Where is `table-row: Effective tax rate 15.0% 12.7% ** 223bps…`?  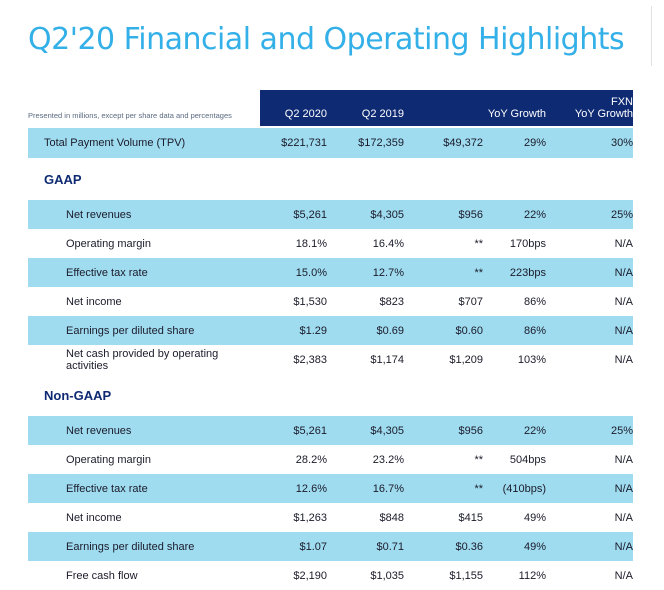 table-row: Effective tax rate 15.0% 12.7% ** 223bps… is located at coordinates (330, 272).